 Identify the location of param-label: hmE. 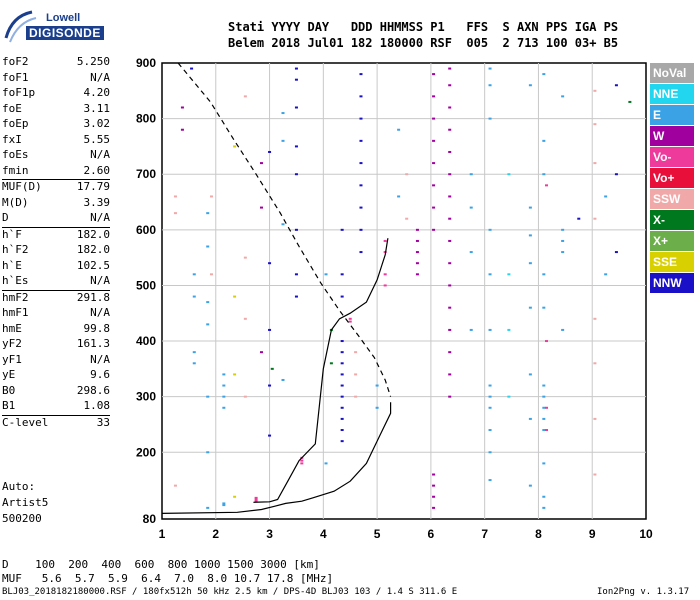
(12, 328).